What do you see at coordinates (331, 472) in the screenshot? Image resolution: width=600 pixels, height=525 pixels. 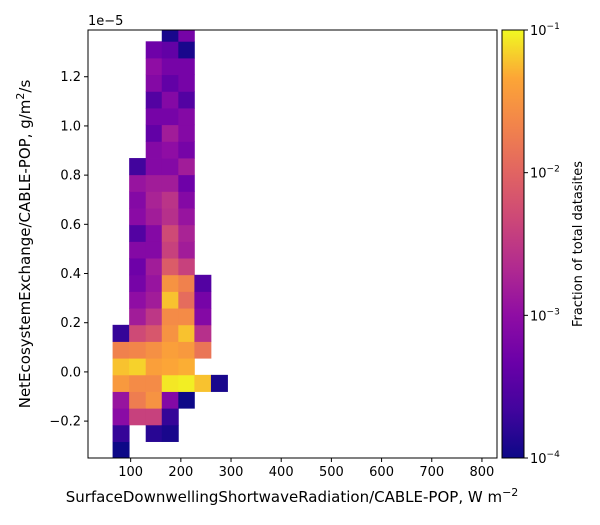 I see `x-tick-label: 500` at bounding box center [331, 472].